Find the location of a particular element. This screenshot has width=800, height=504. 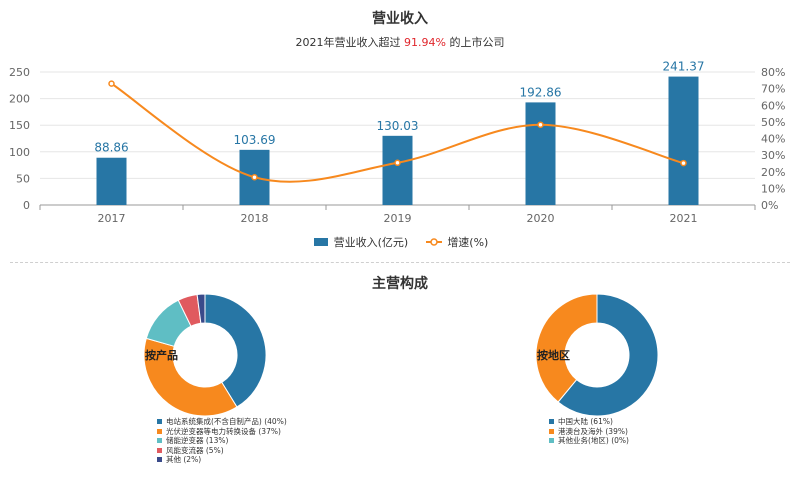

pie-legend-item: 中国大陆 (61%) is located at coordinates (589, 422).